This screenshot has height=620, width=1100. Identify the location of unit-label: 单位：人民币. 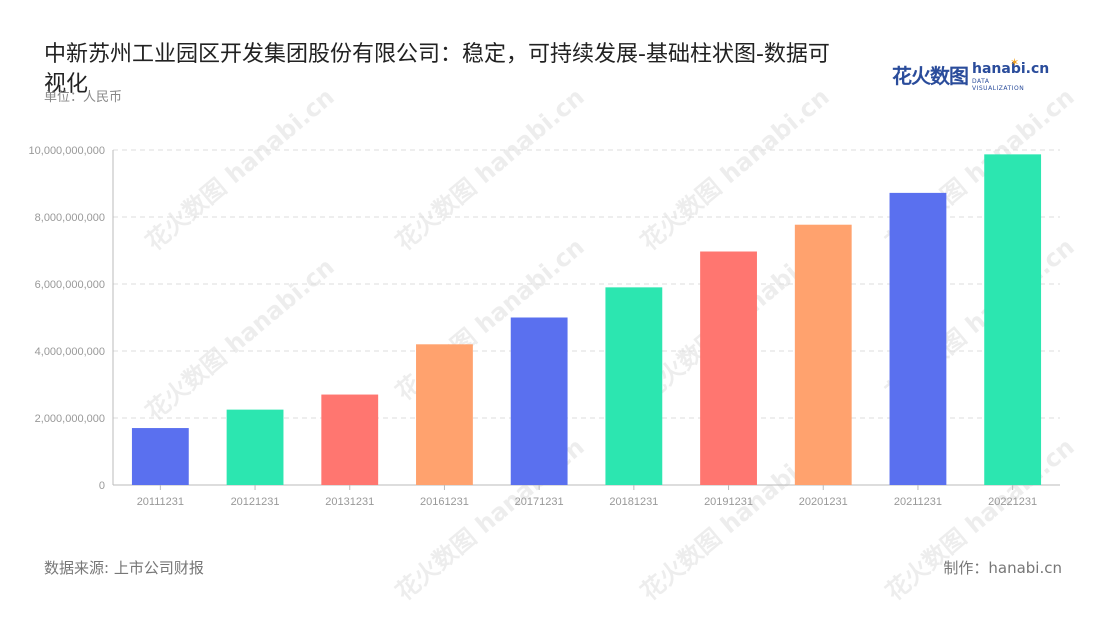
(83, 97).